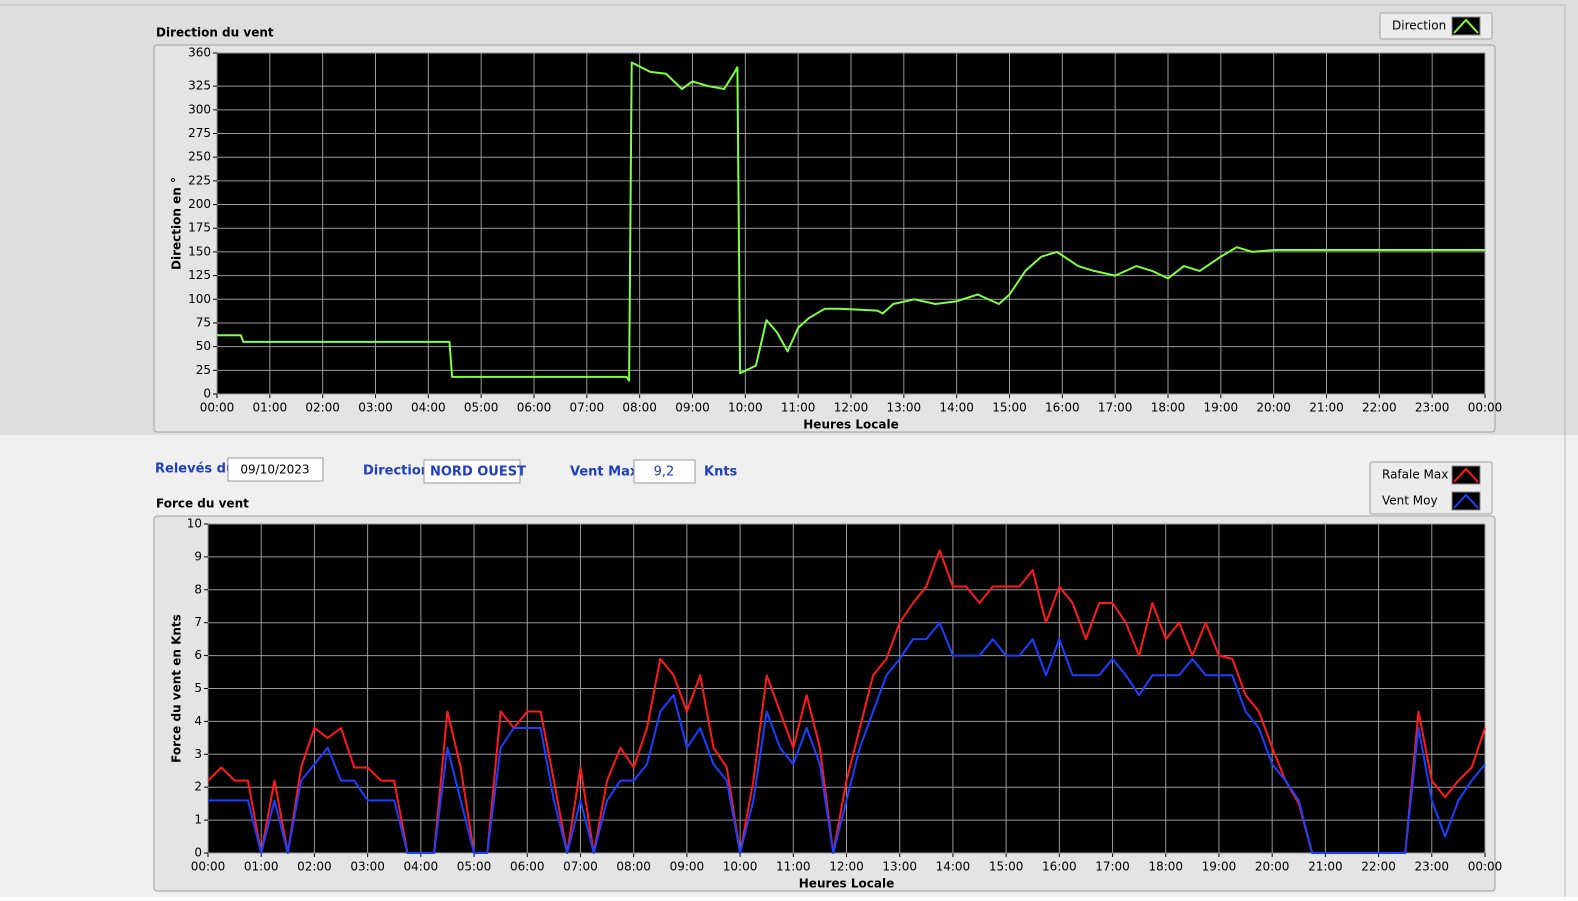  Describe the element at coordinates (215, 33) in the screenshot. I see `chart-title: Direction du vent` at that location.